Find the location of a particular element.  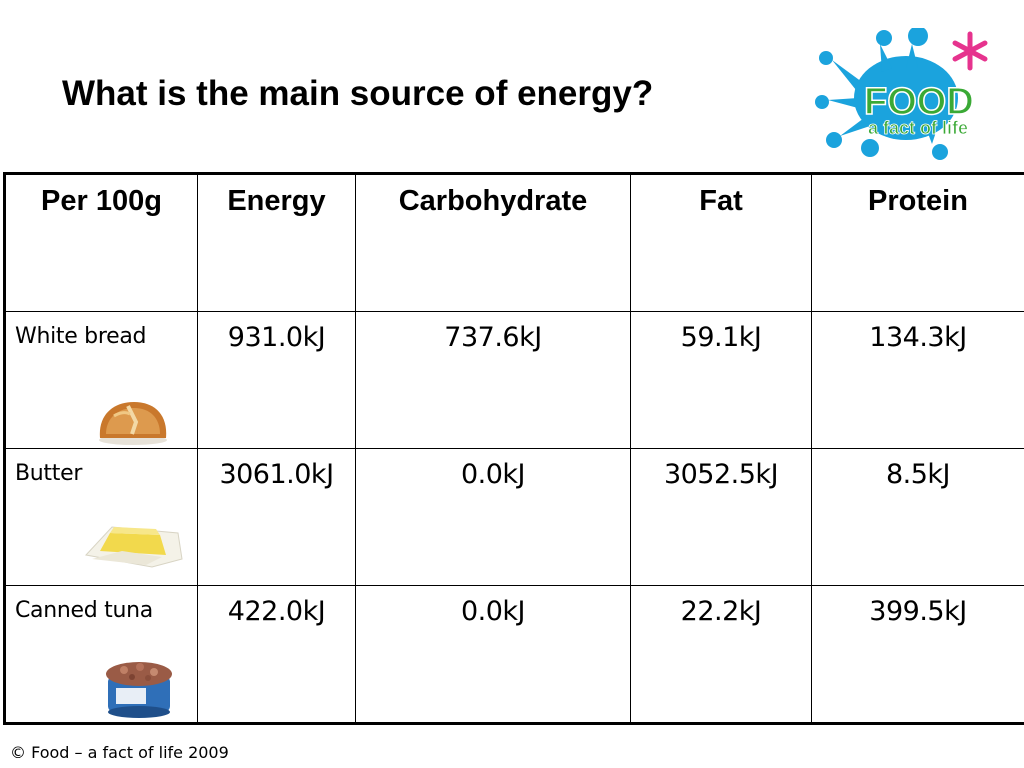

protein-value: 8.5kJ is located at coordinates (918, 474).